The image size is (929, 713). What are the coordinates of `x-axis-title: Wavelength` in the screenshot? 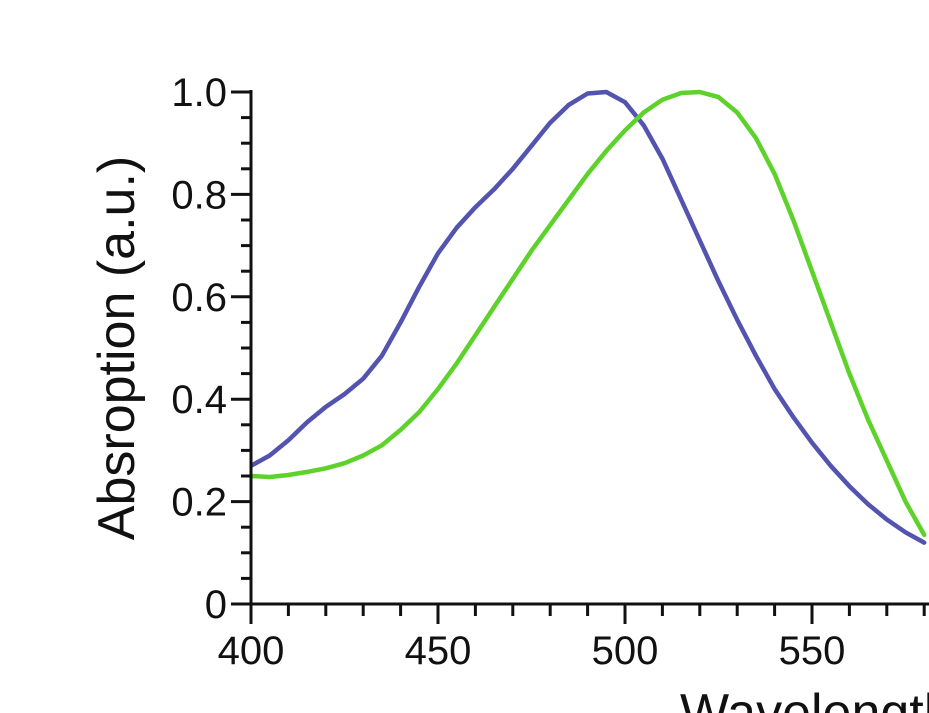 It's located at (804, 698).